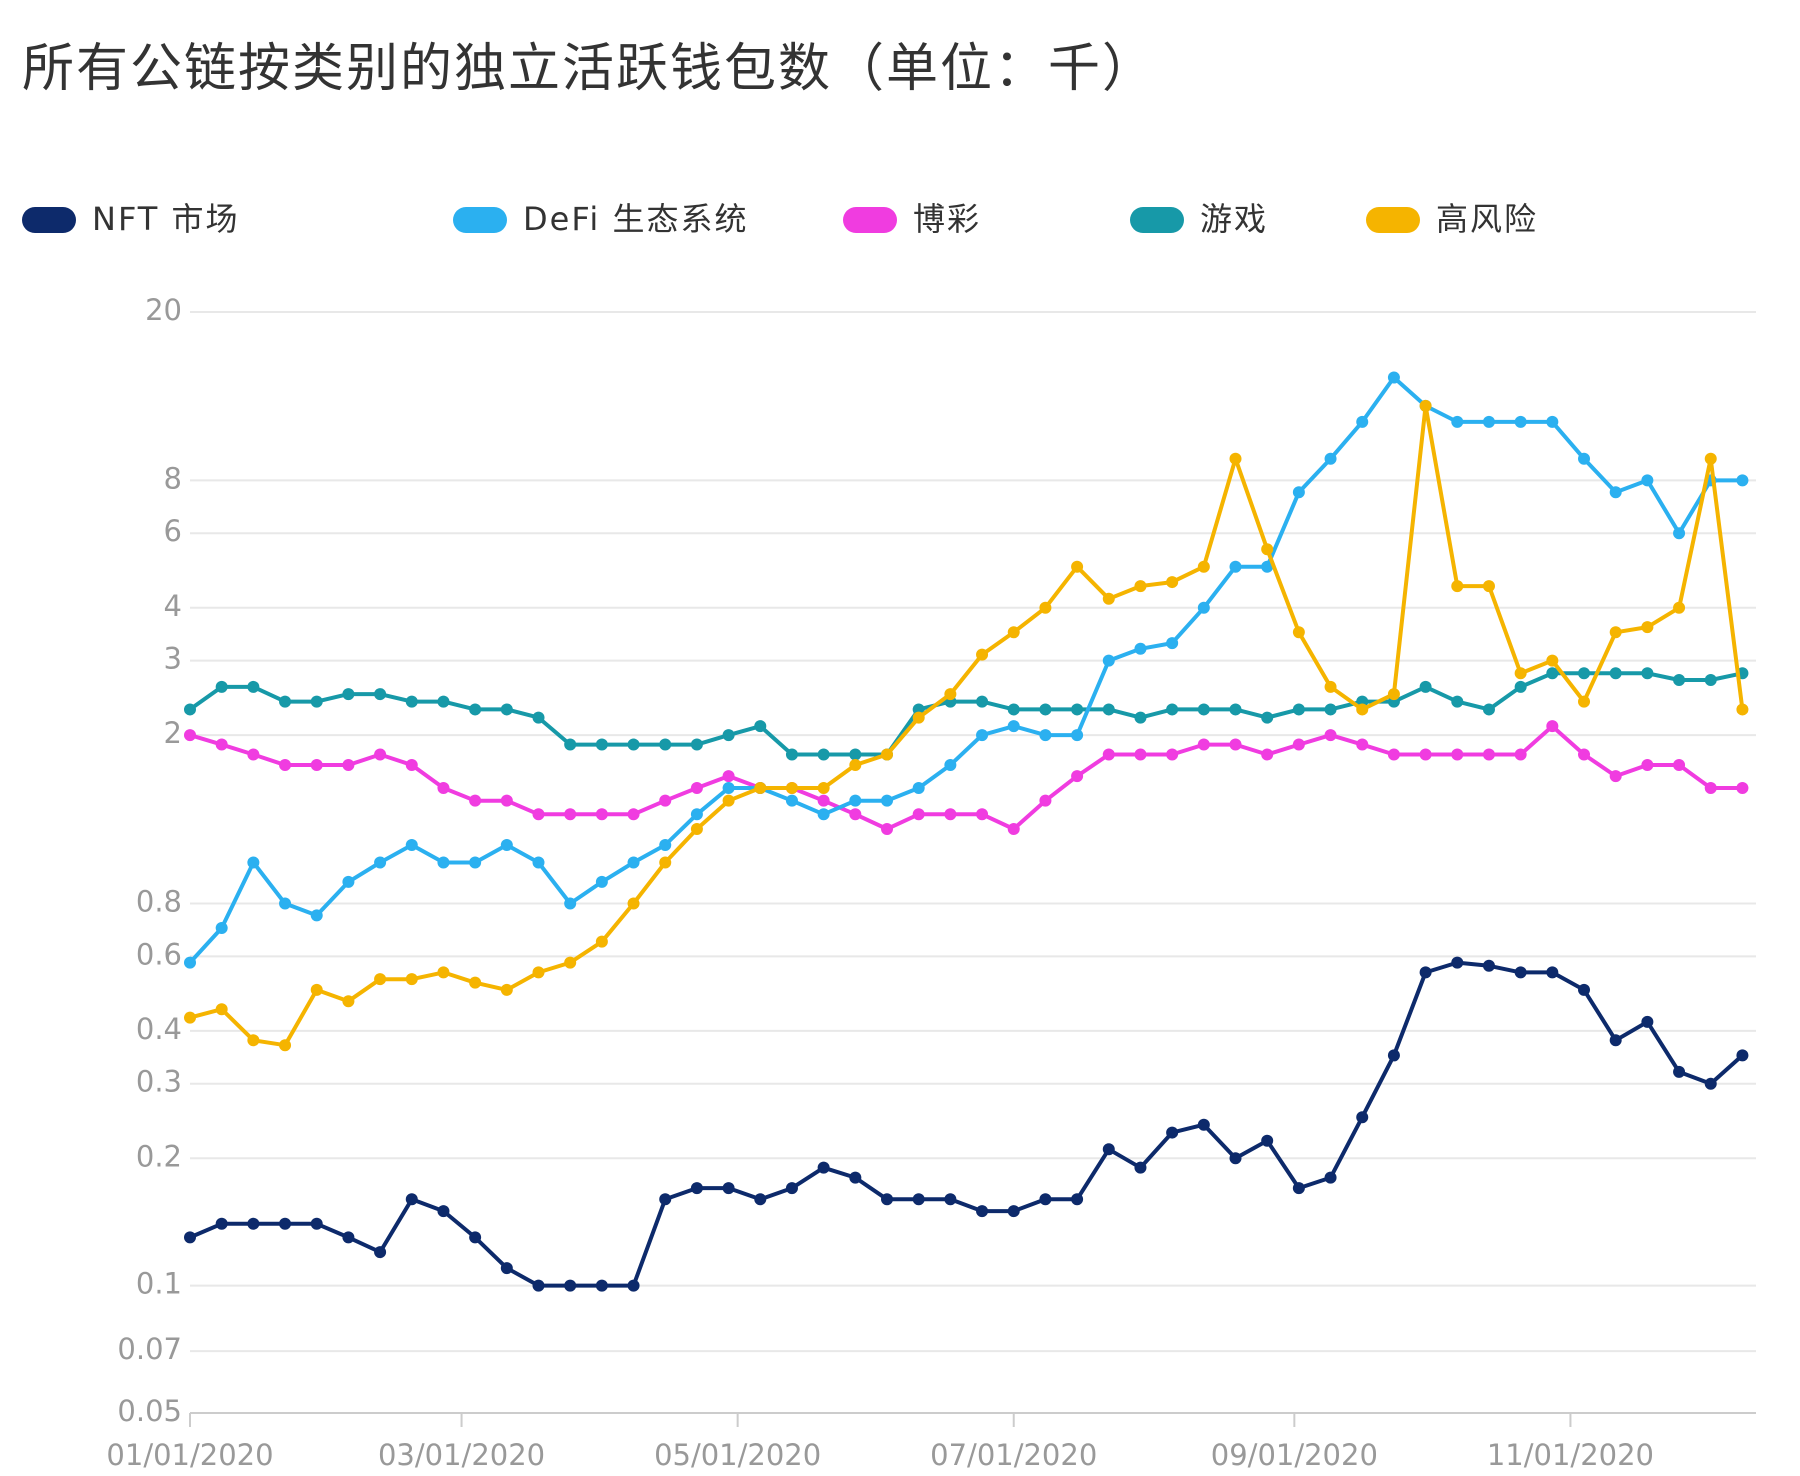 The image size is (1800, 1476). What do you see at coordinates (966, 777) in the screenshot?
I see `series-line` at bounding box center [966, 777].